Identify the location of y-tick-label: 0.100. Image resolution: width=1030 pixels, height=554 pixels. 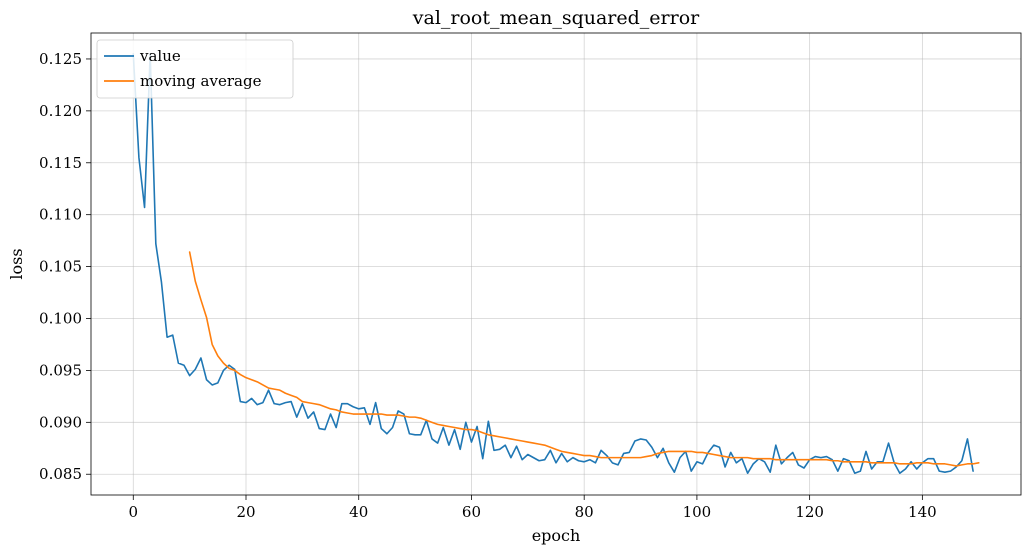
(60, 319).